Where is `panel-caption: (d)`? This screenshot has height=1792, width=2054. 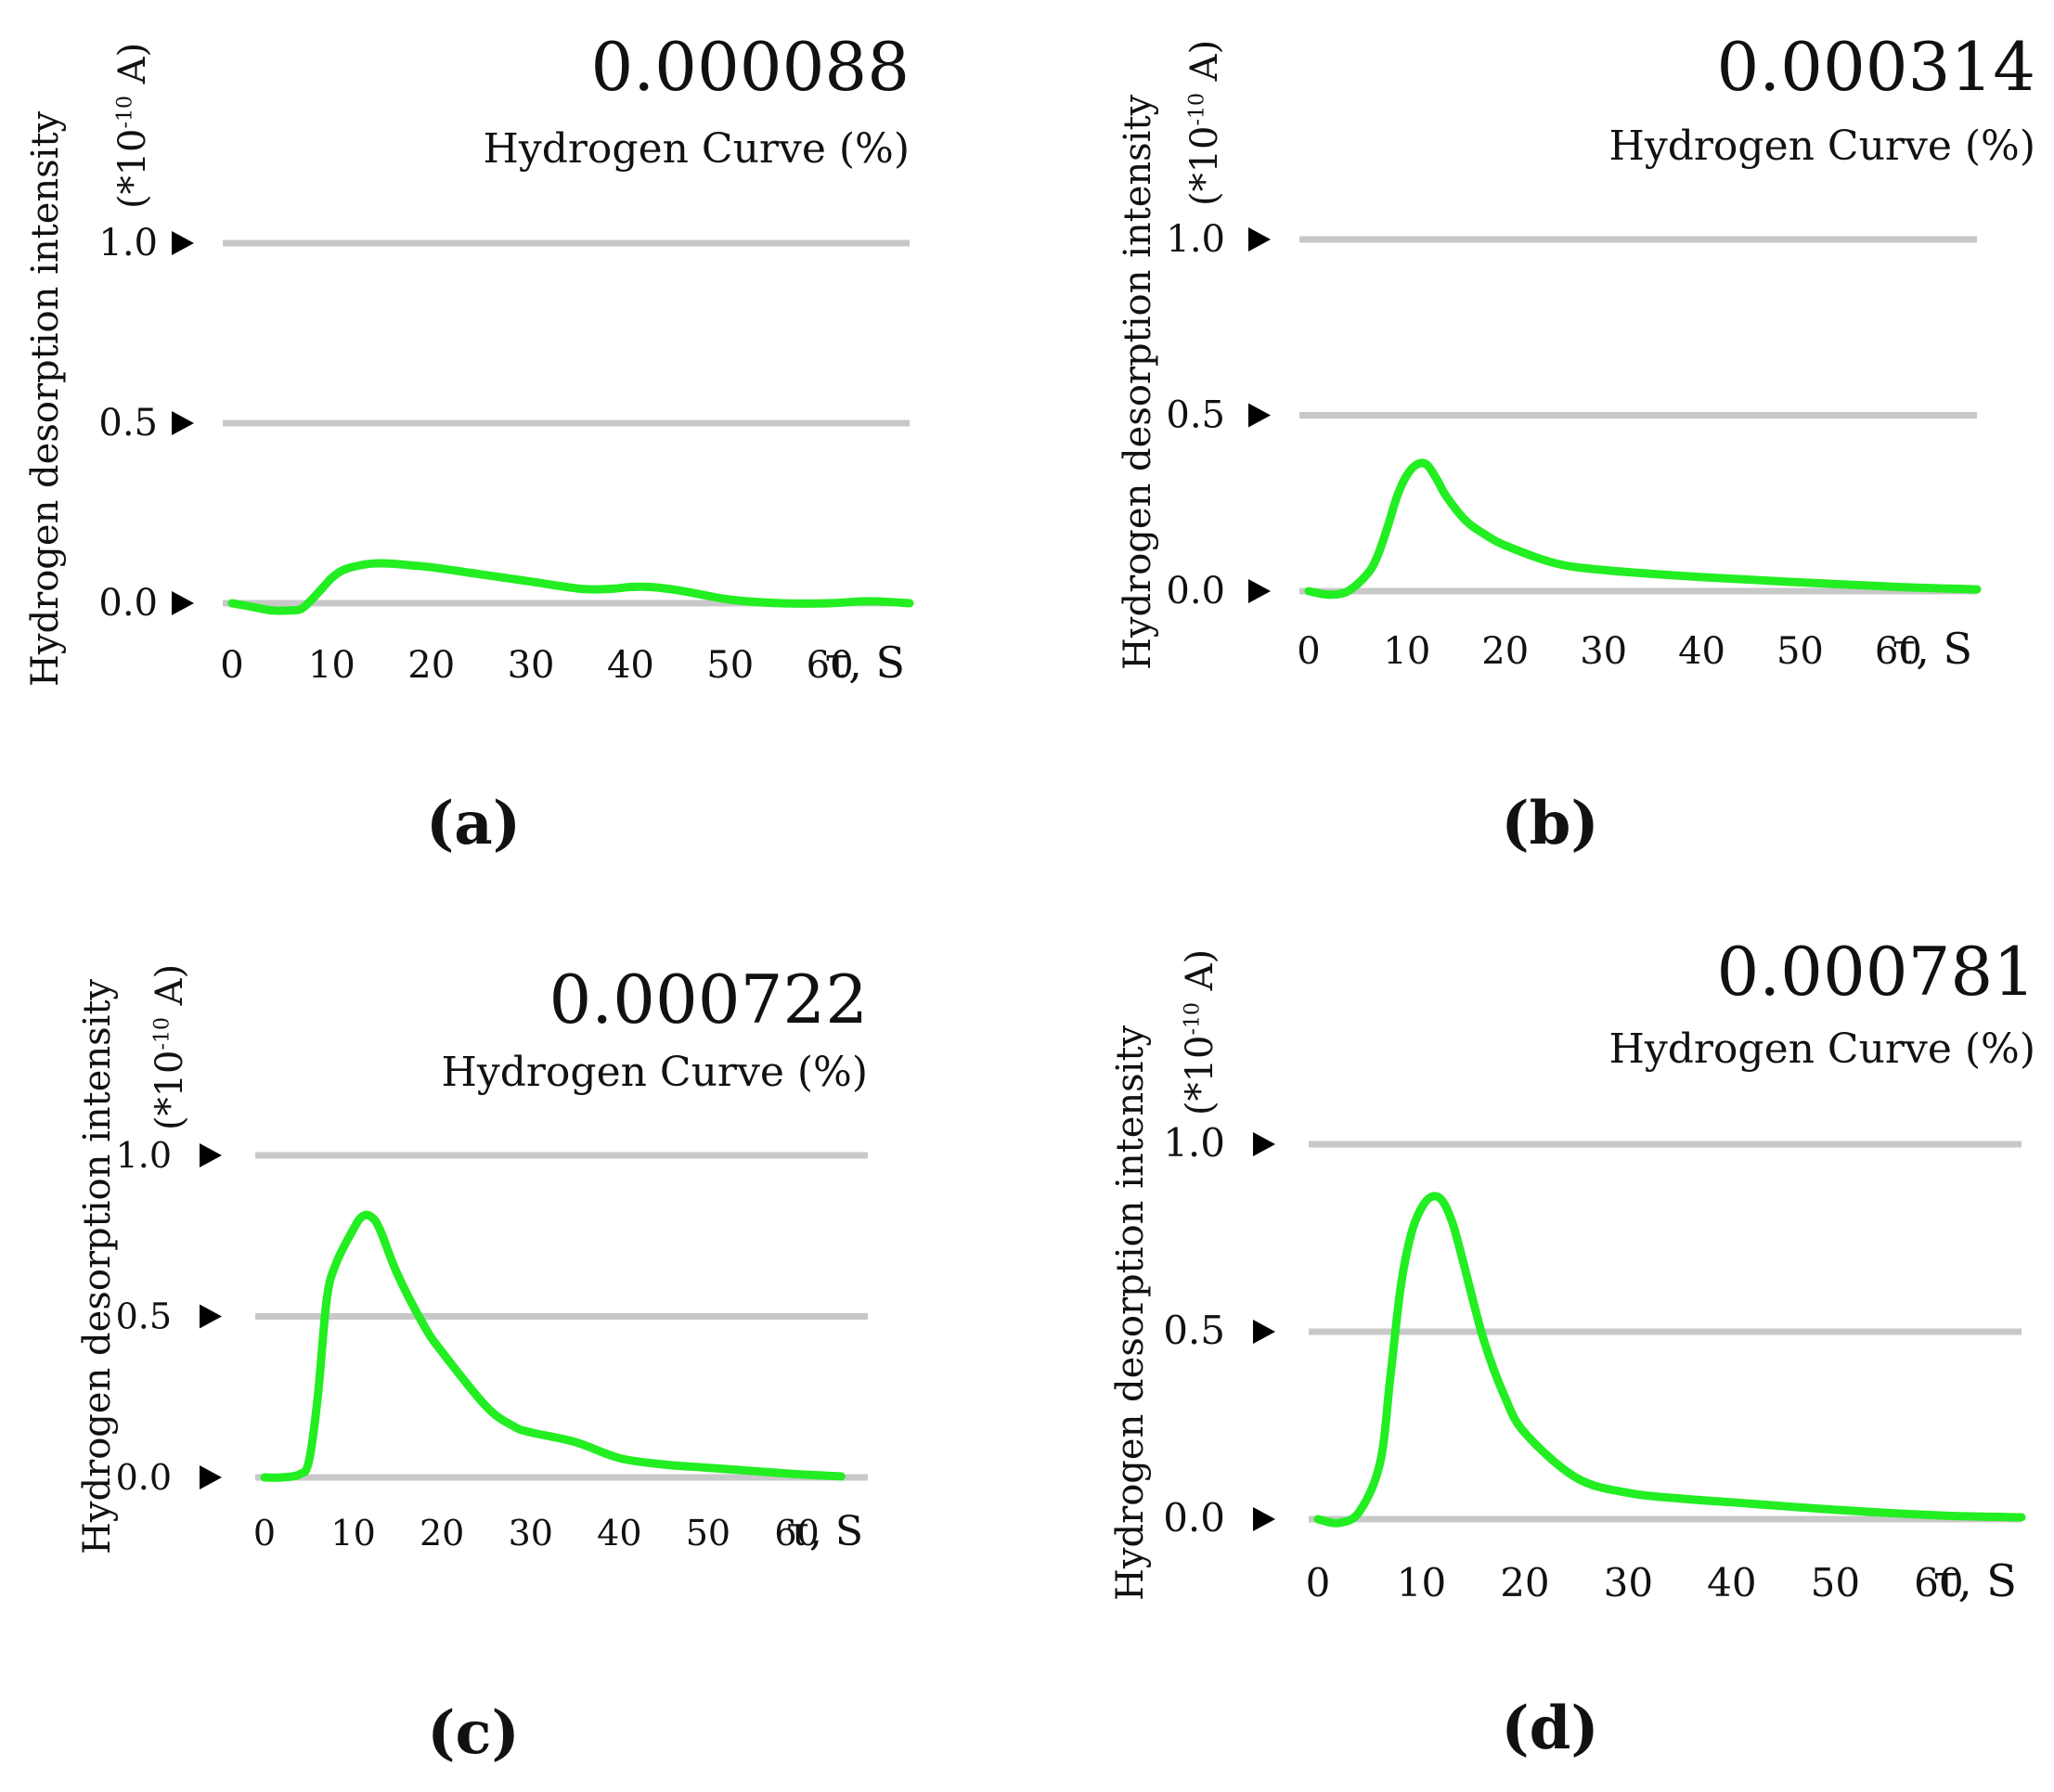
panel-caption: (d) is located at coordinates (1550, 1728).